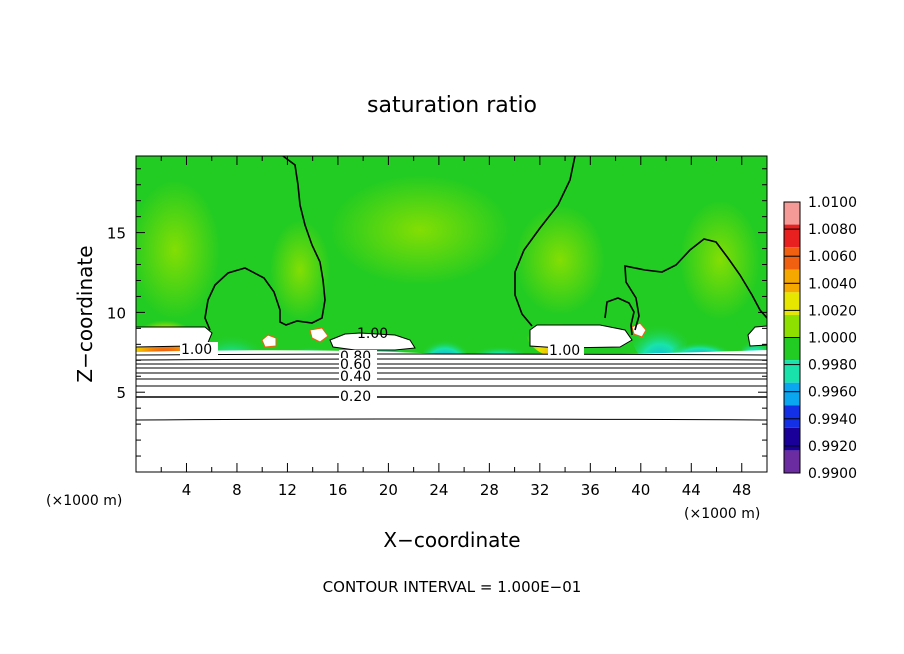  What do you see at coordinates (832, 257) in the screenshot?
I see `colorbar-label: 1.0060` at bounding box center [832, 257].